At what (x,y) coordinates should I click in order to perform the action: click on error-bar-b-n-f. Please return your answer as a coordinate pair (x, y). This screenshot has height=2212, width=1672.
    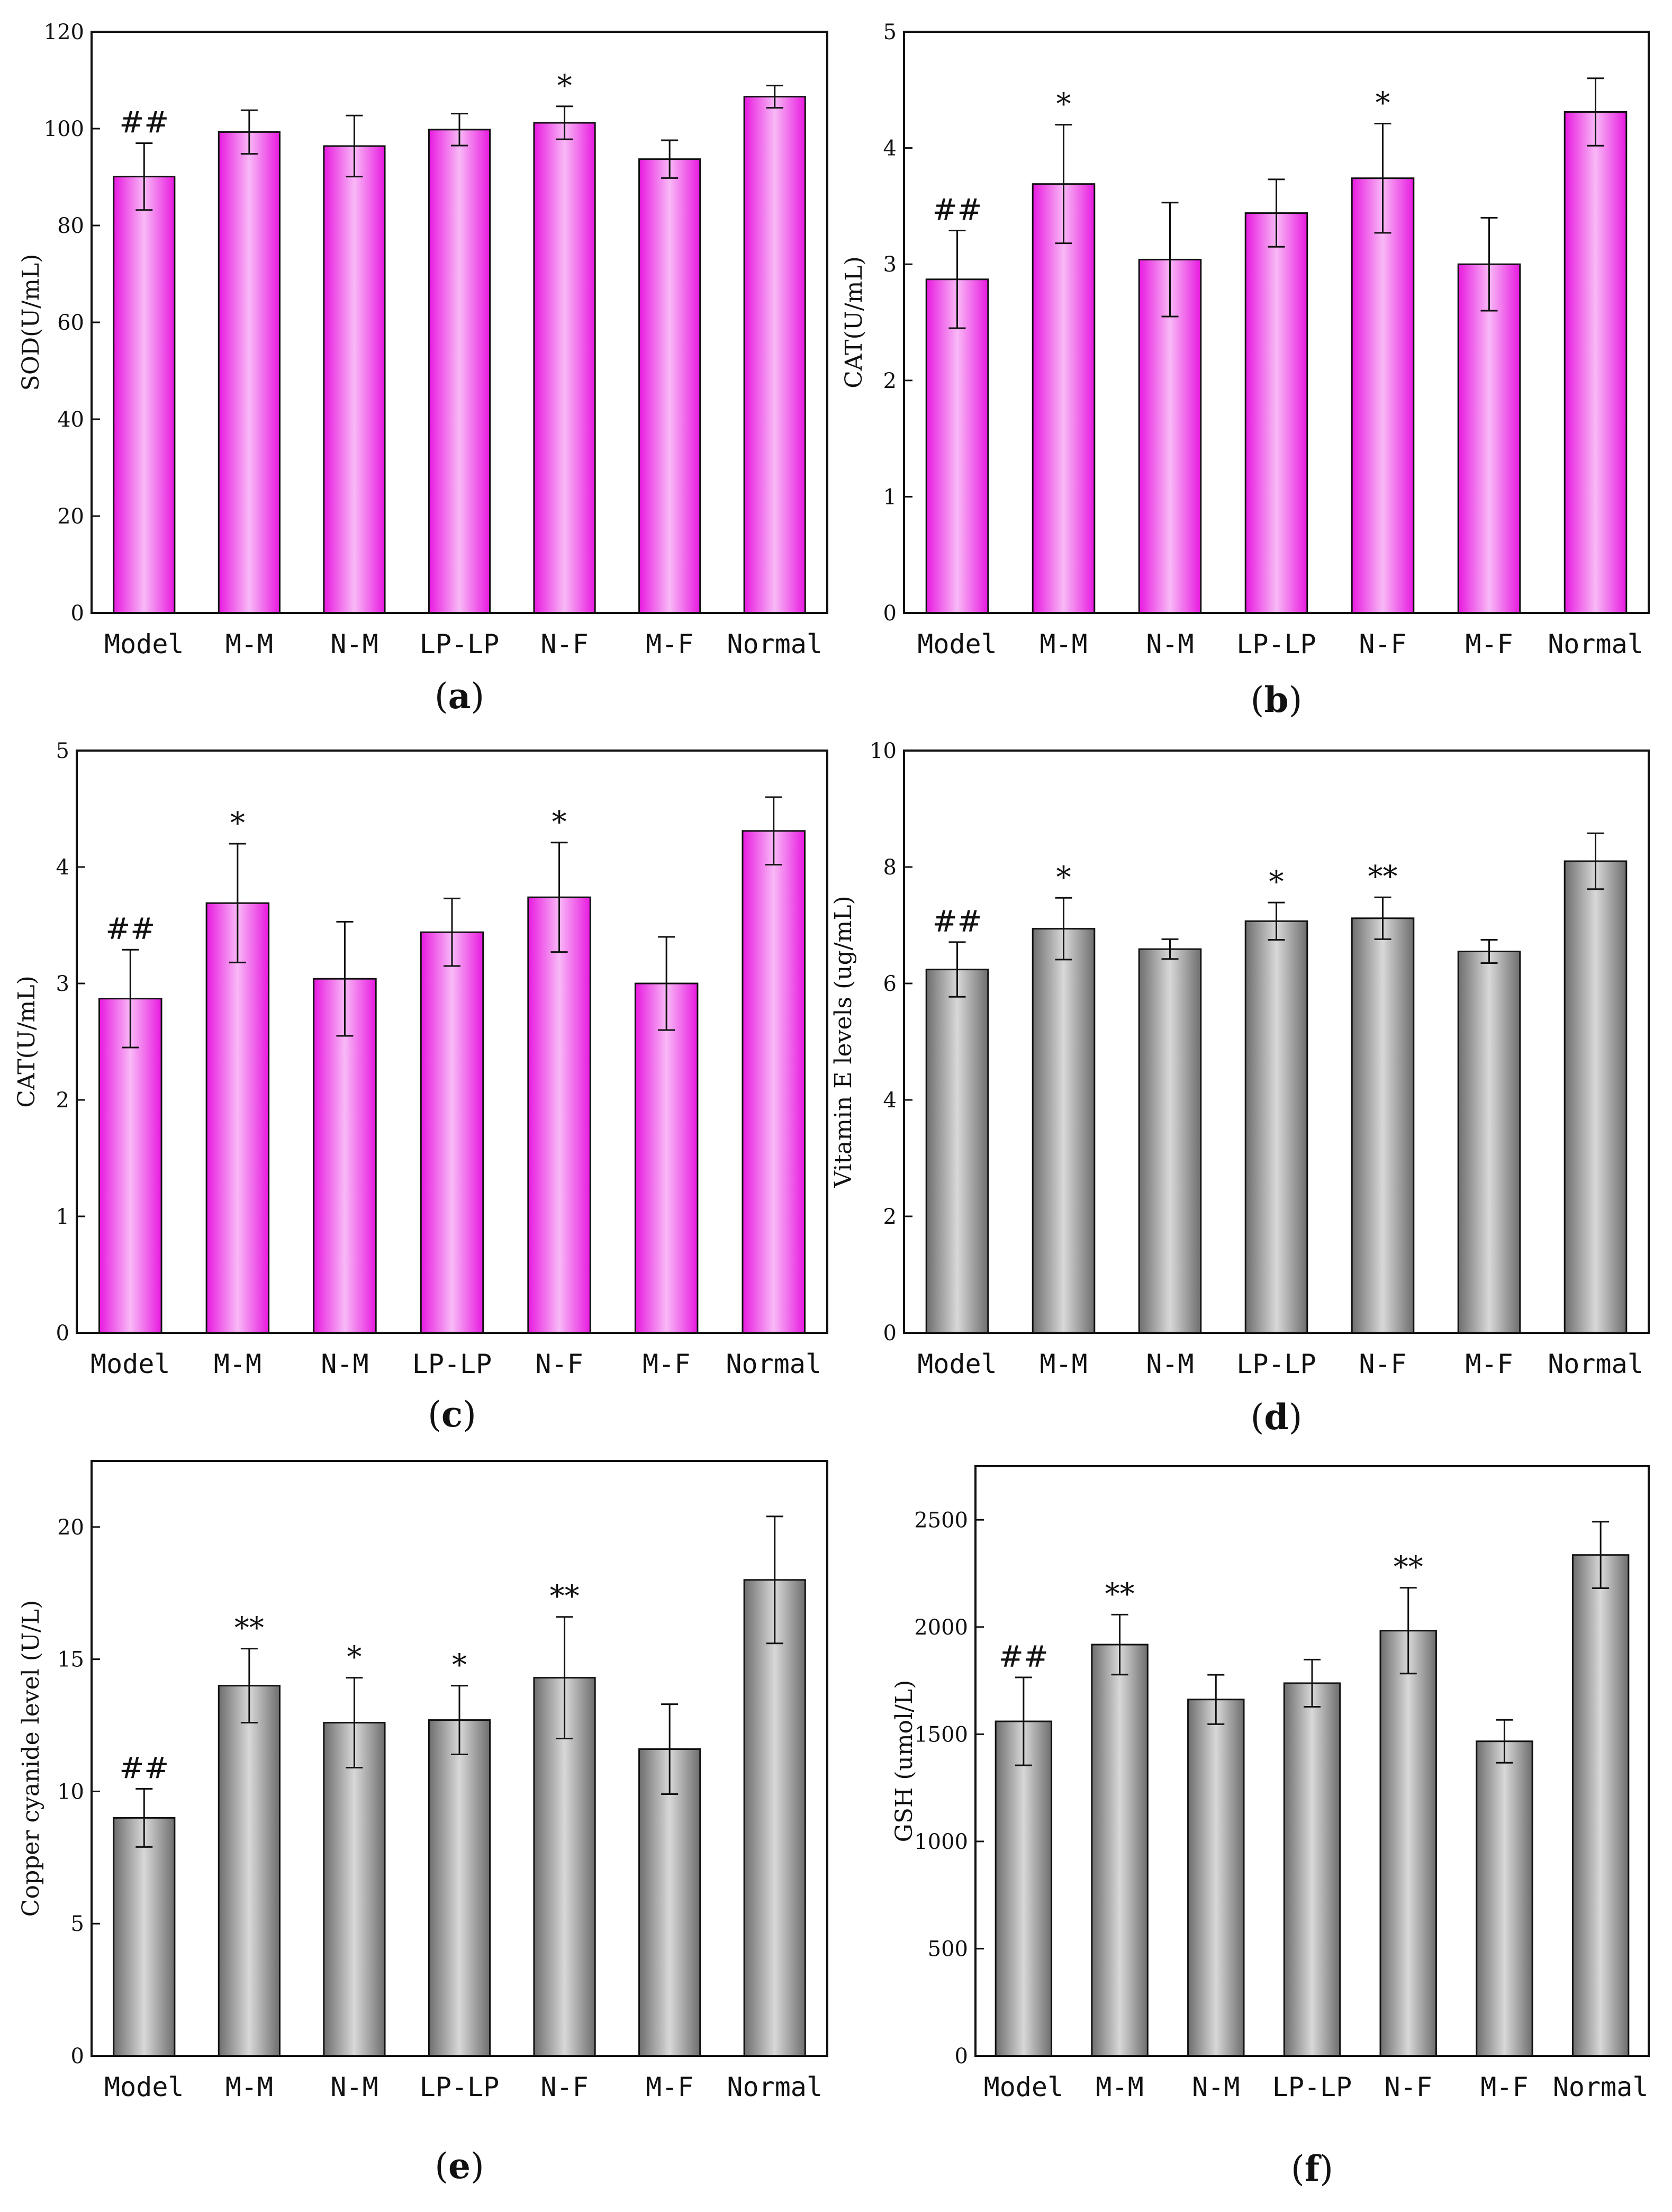
    Looking at the image, I should click on (1382, 178).